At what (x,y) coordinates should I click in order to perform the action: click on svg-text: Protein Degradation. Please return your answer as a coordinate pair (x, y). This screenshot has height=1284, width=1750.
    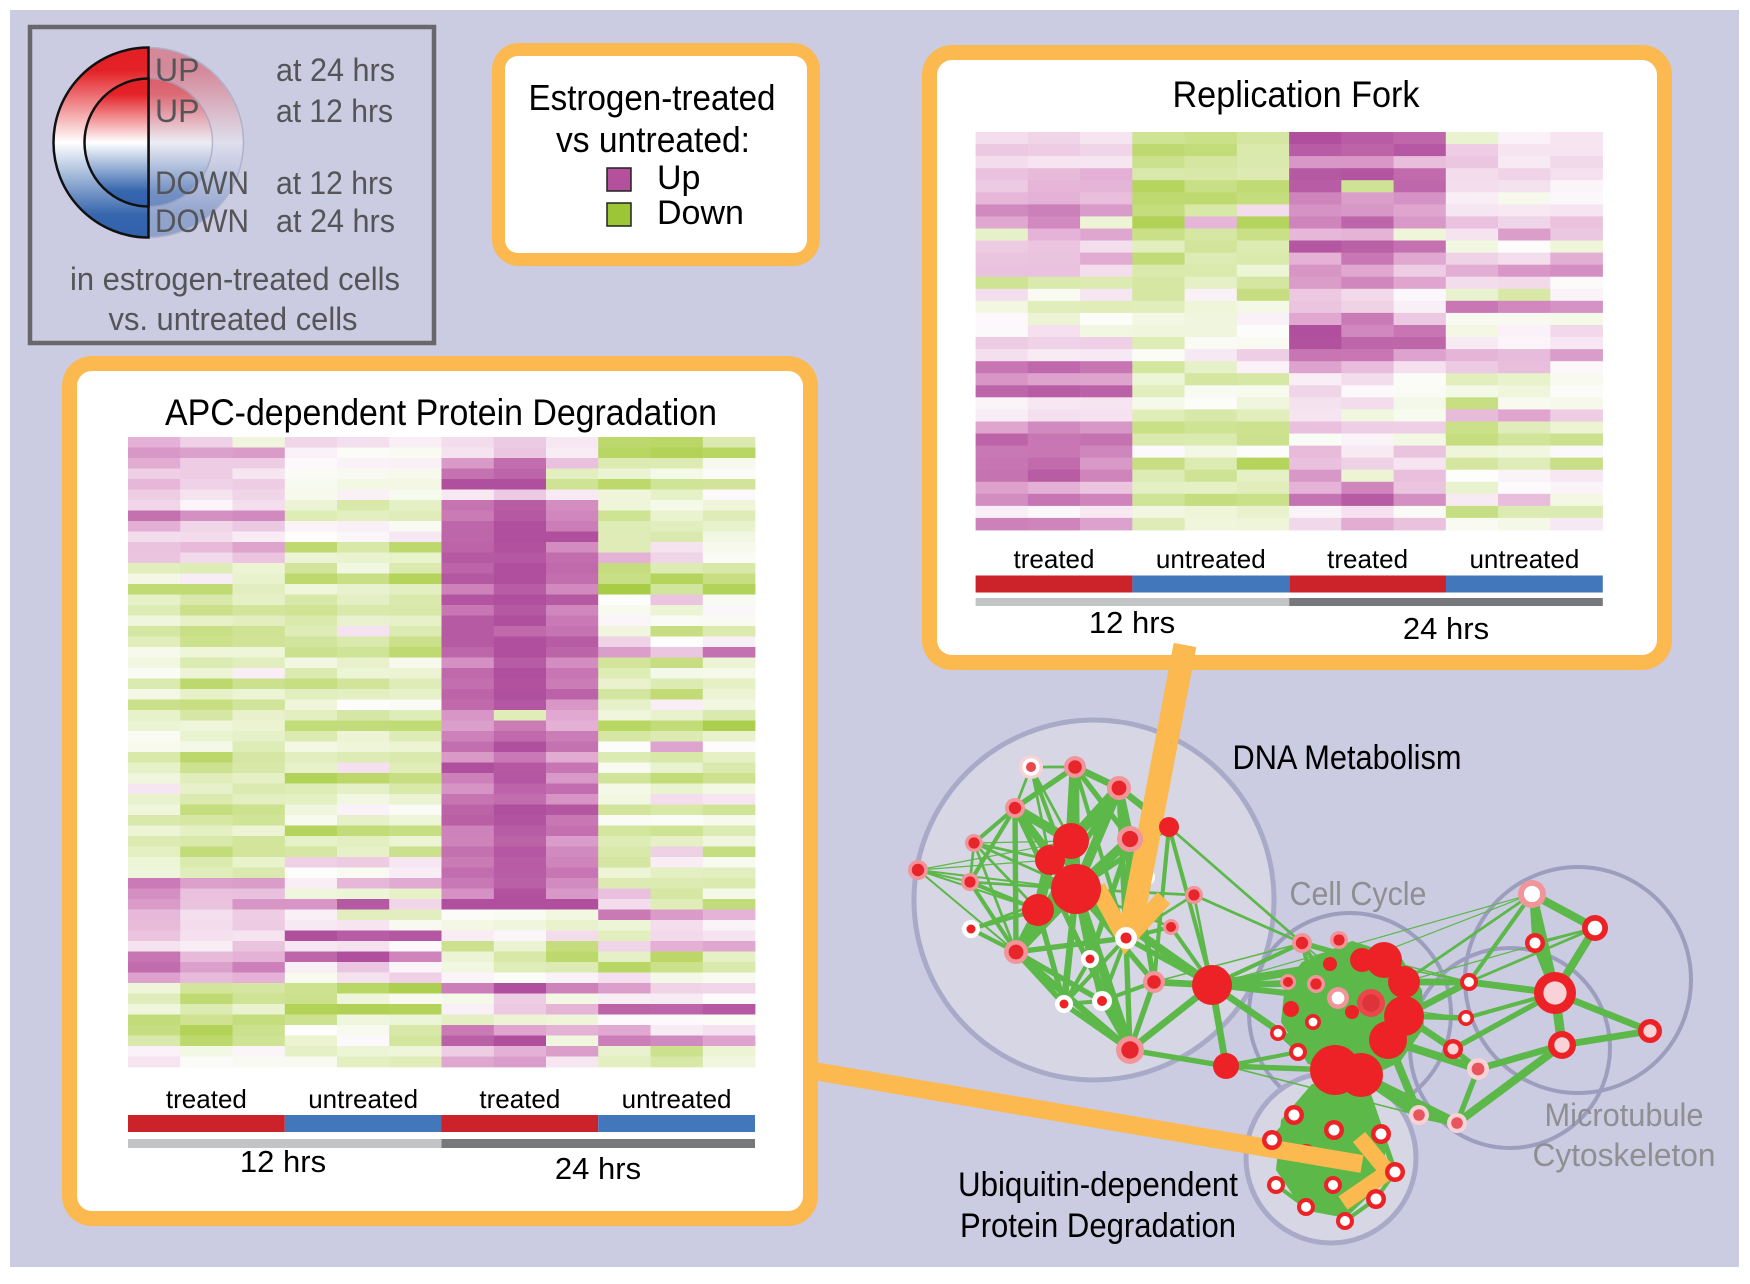
    Looking at the image, I should click on (1098, 1226).